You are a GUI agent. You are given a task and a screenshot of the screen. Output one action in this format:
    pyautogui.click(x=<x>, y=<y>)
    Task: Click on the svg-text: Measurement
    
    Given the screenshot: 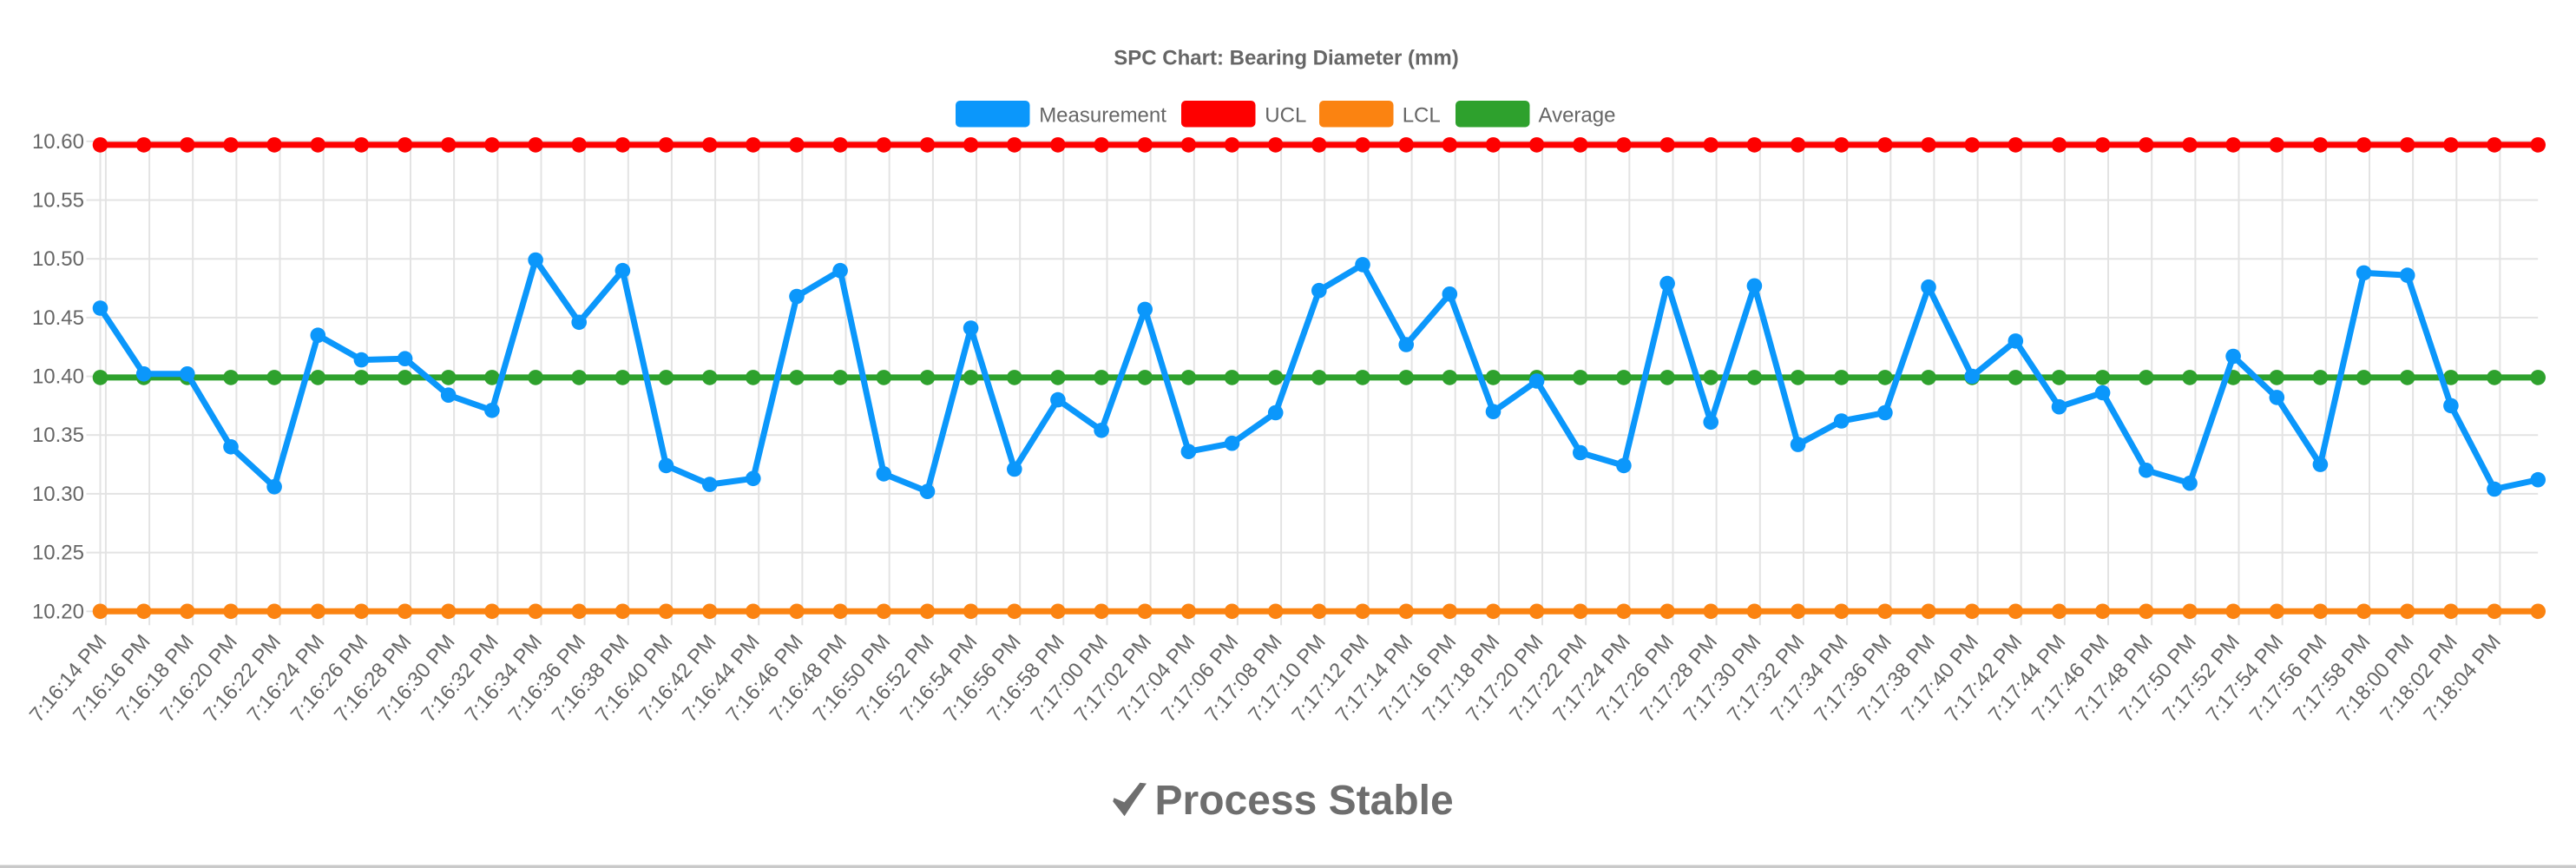 What is the action you would take?
    pyautogui.click(x=1102, y=116)
    